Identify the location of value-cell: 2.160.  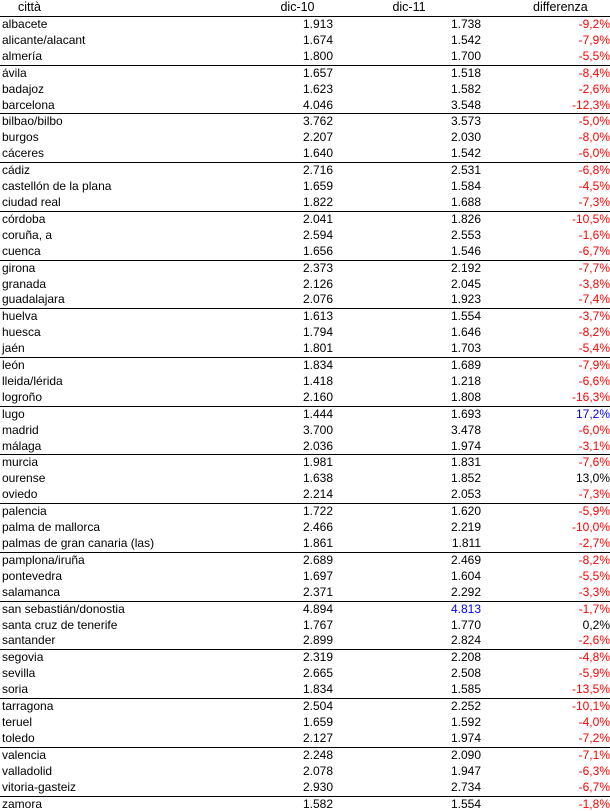
(317, 396).